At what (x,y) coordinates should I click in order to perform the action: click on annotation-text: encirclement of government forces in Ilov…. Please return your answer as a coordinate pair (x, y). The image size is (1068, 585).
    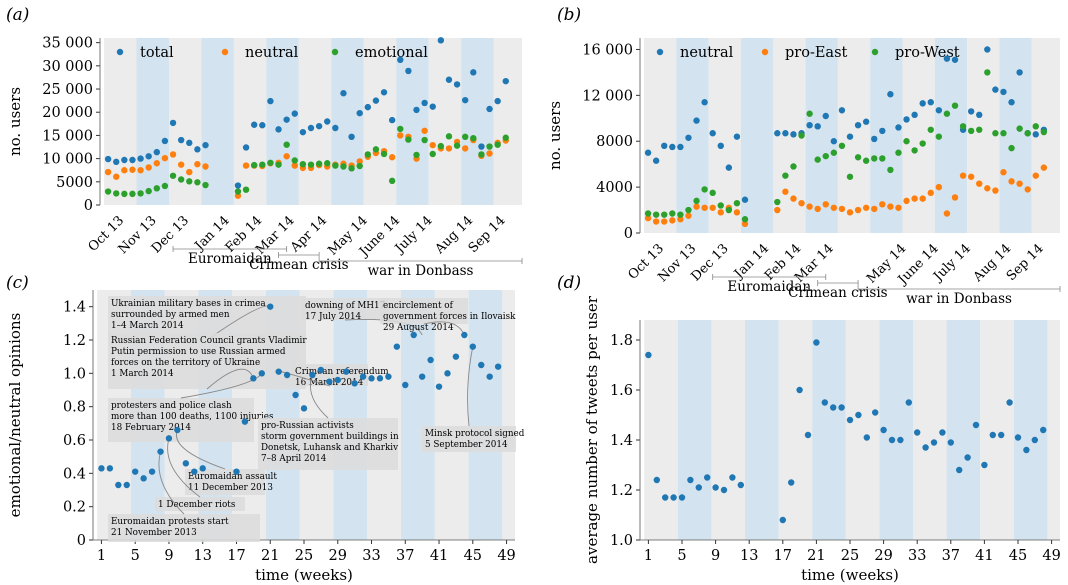
    Looking at the image, I should click on (449, 317).